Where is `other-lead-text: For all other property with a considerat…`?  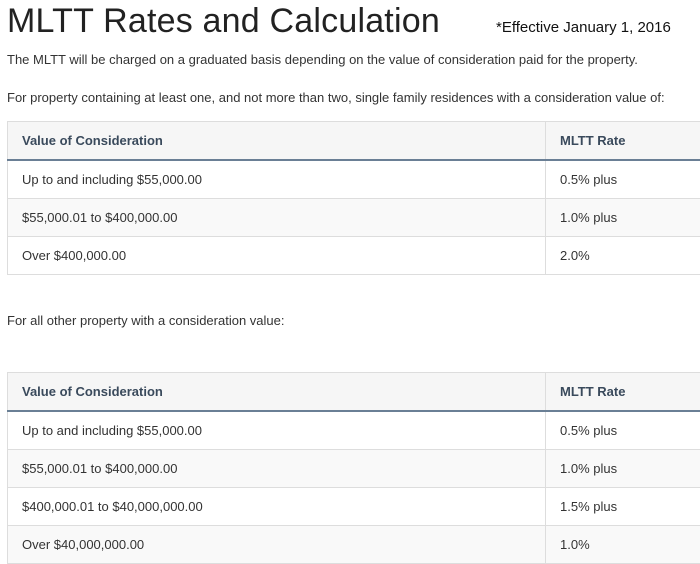
other-lead-text: For all other property with a considerat… is located at coordinates (145, 320).